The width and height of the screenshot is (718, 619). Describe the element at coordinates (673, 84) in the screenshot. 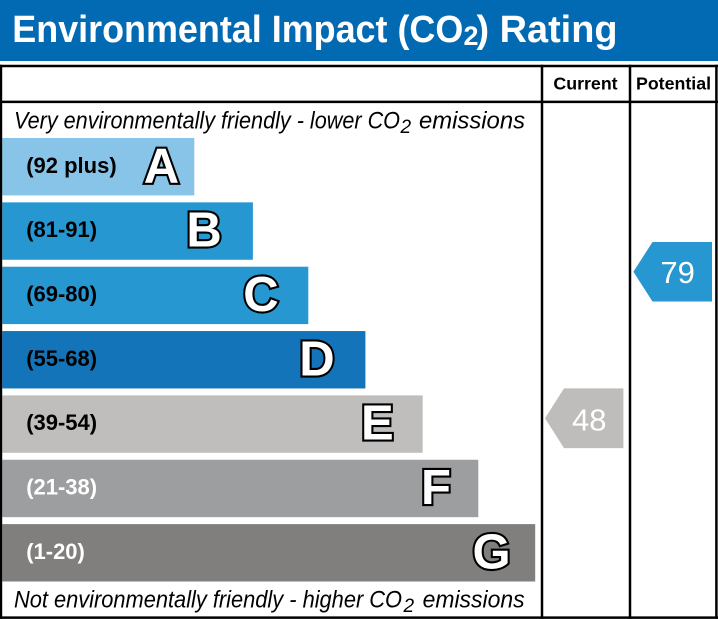

I see `svg-text: Potential` at that location.